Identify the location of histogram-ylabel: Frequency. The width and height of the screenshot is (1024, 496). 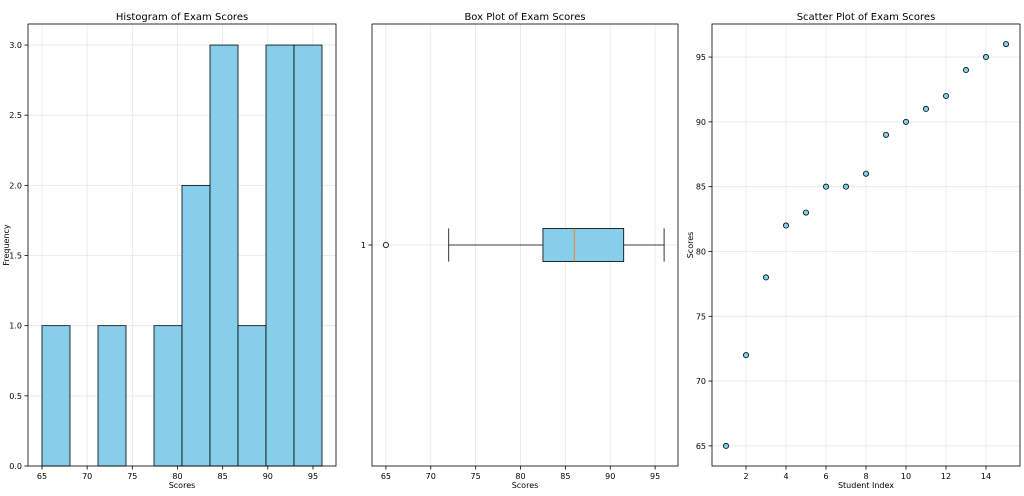
(6, 245).